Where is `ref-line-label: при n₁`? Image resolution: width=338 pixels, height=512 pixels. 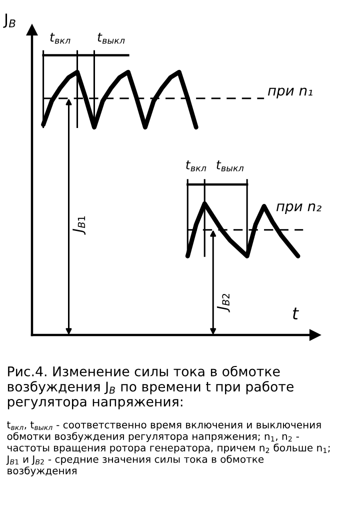 ref-line-label: при n₁ is located at coordinates (290, 93).